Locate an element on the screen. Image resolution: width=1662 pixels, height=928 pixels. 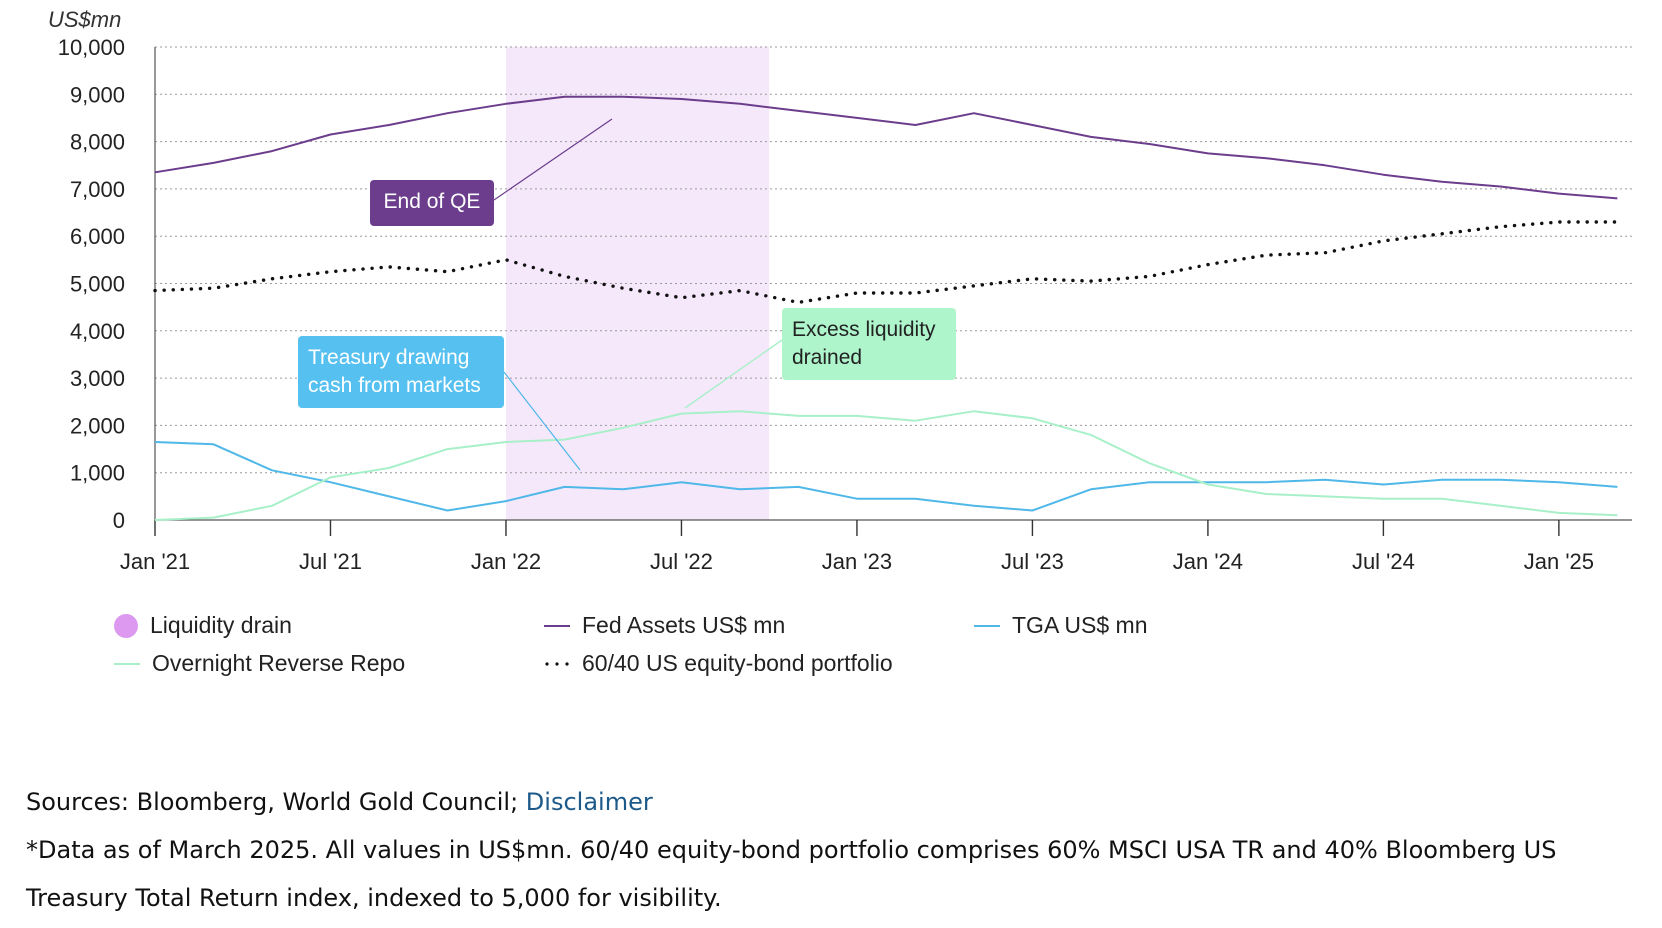
x-tick-label: Jan '23 is located at coordinates (857, 561).